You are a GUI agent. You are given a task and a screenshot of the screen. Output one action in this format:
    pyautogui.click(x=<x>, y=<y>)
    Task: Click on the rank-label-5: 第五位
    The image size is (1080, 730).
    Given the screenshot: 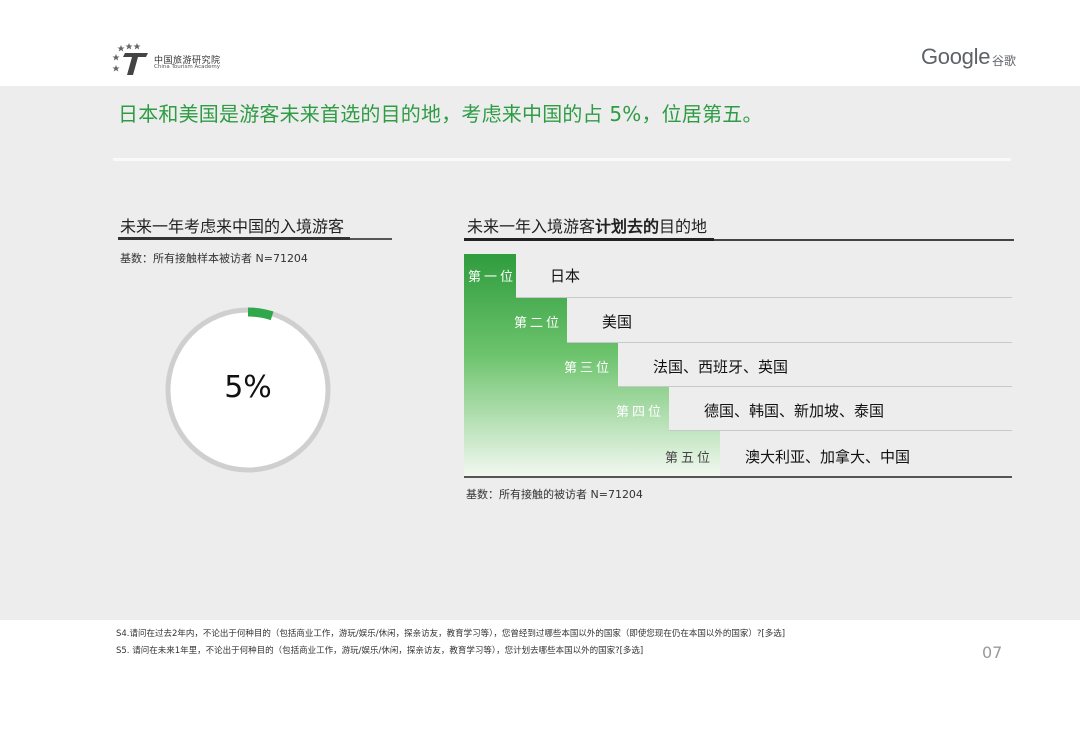 What is the action you would take?
    pyautogui.click(x=689, y=458)
    